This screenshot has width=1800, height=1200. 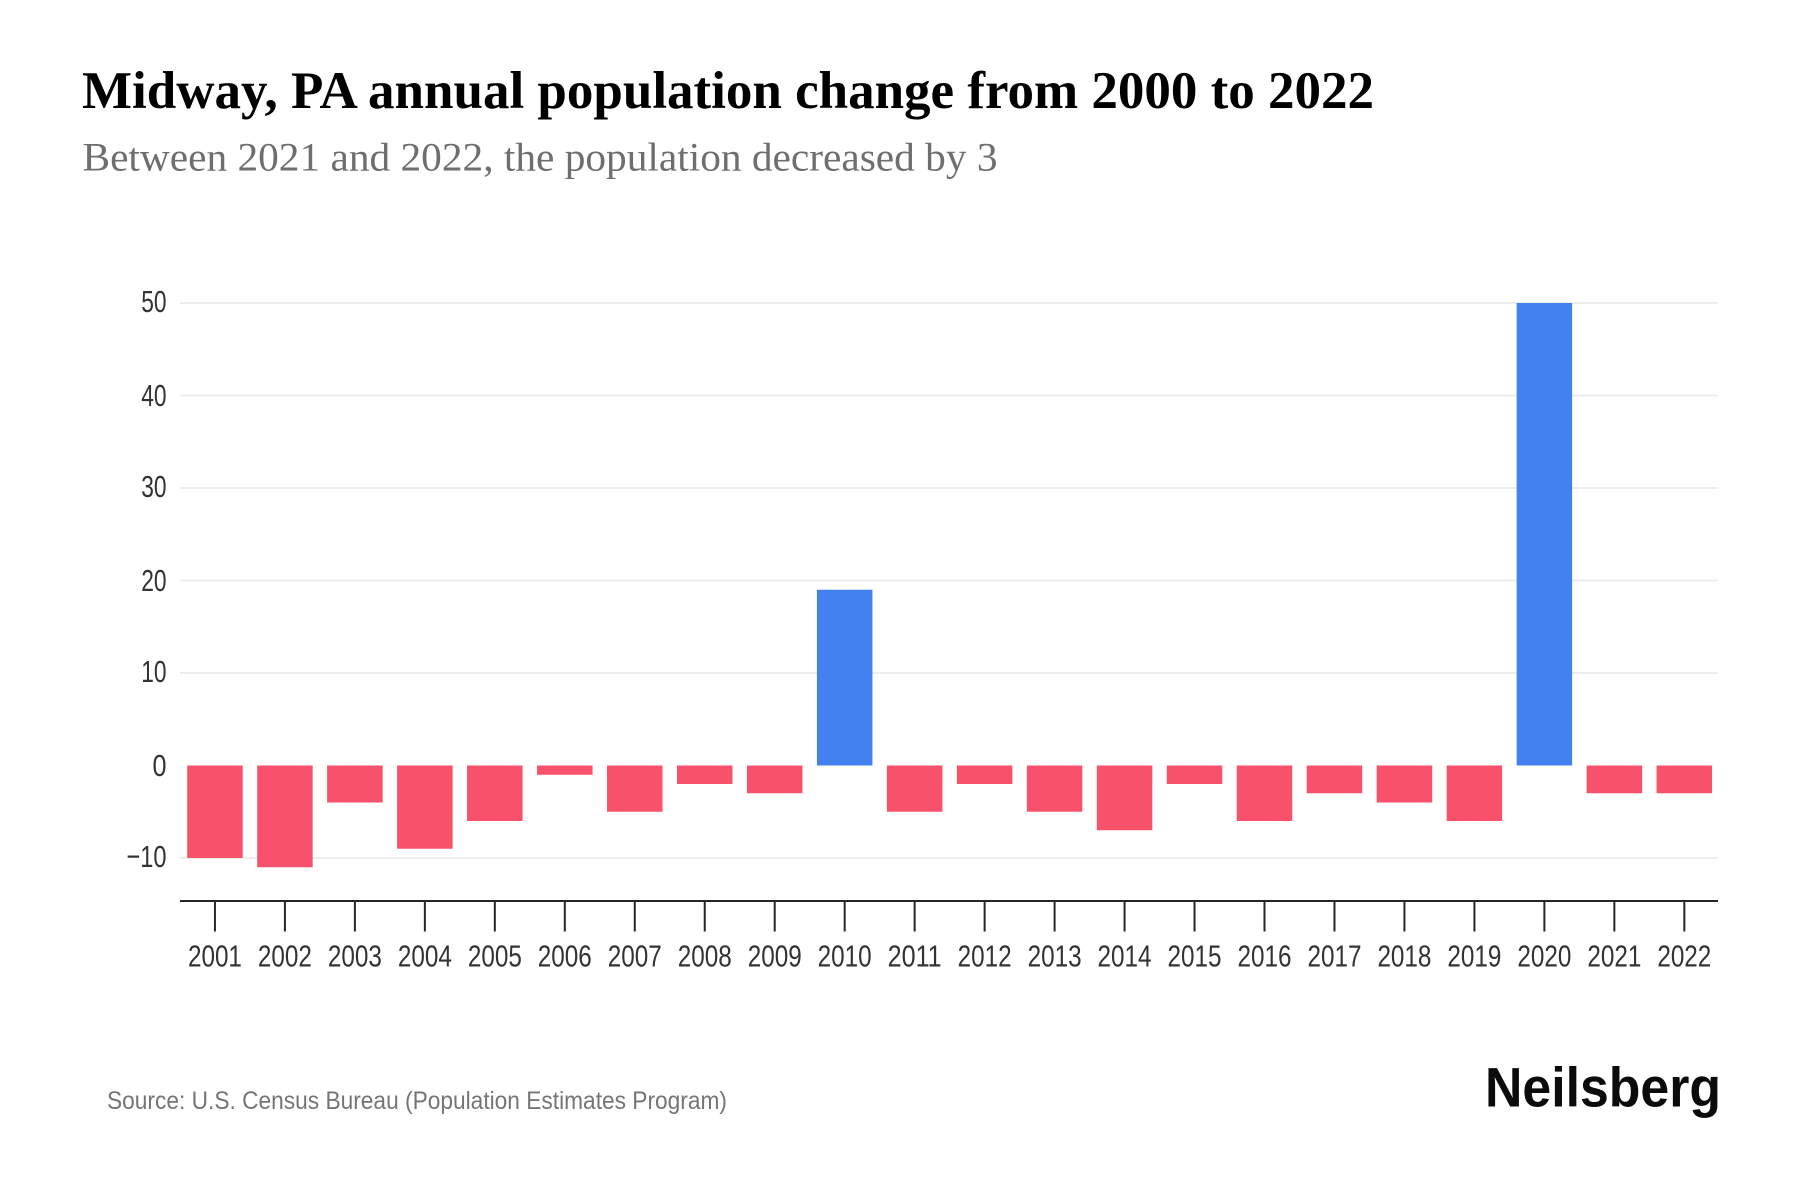 I want to click on svg-text: 2002, so click(x=285, y=956).